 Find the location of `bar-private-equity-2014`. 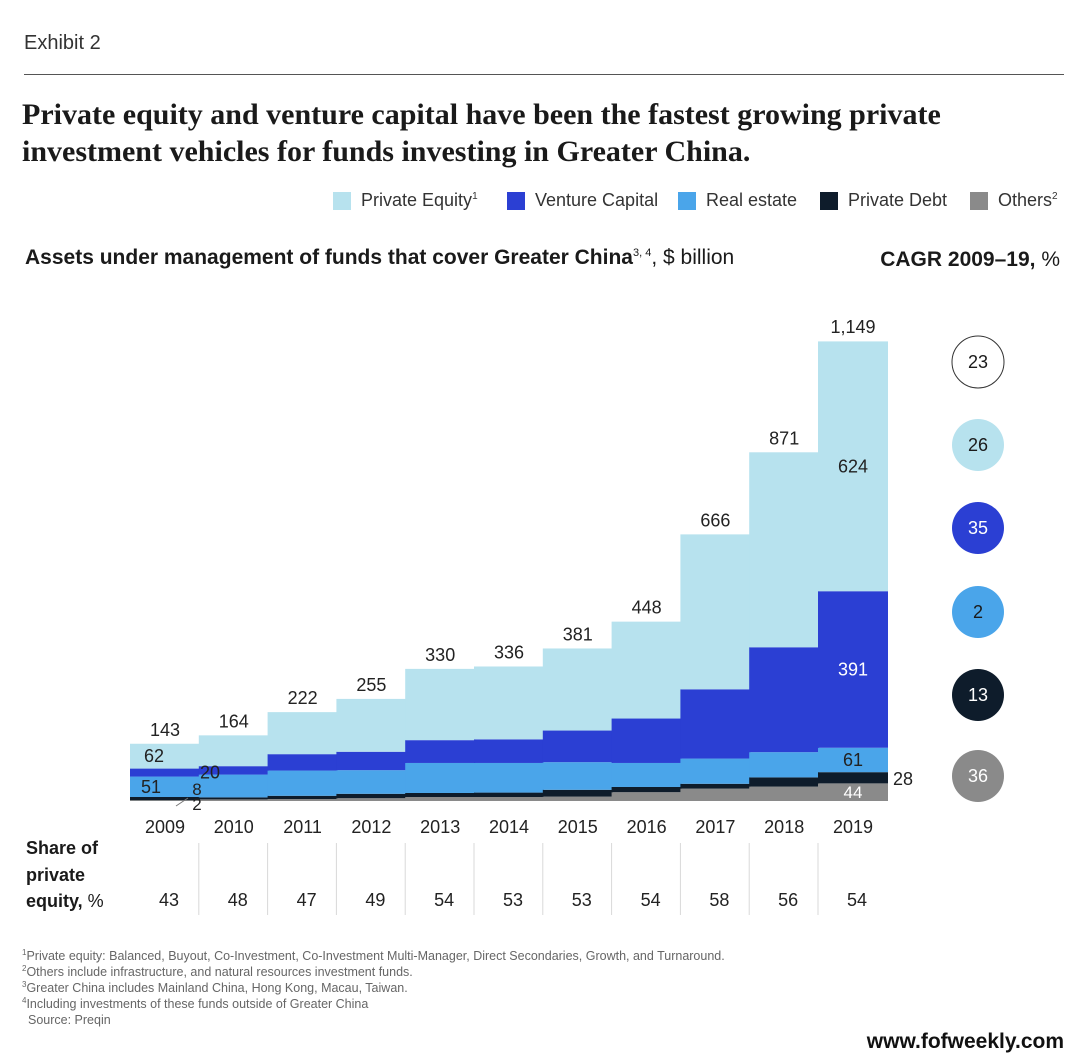

bar-private-equity-2014 is located at coordinates (509, 703).